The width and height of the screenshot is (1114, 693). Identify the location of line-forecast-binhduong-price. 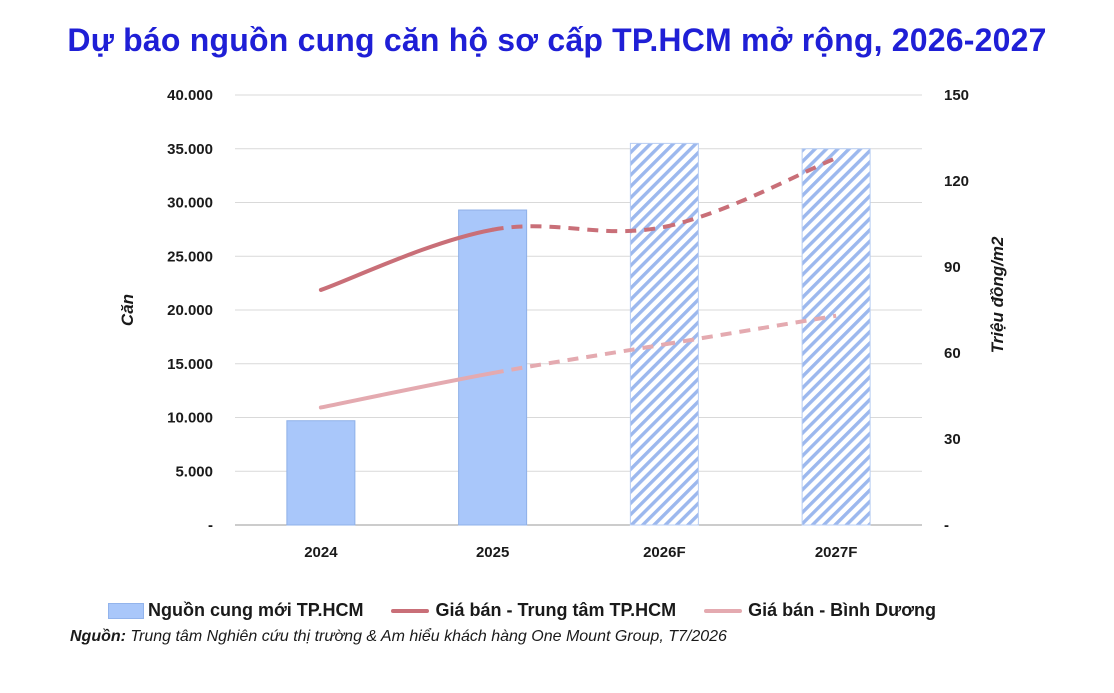
(664, 344).